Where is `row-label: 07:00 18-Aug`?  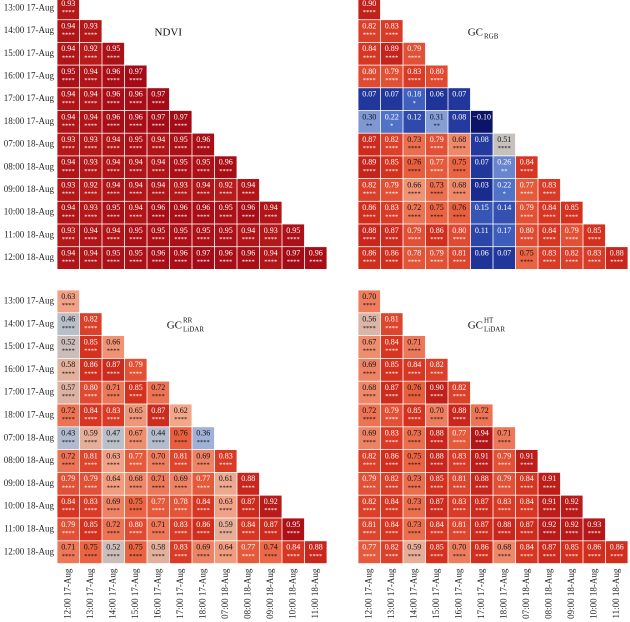 row-label: 07:00 18-Aug is located at coordinates (29, 144).